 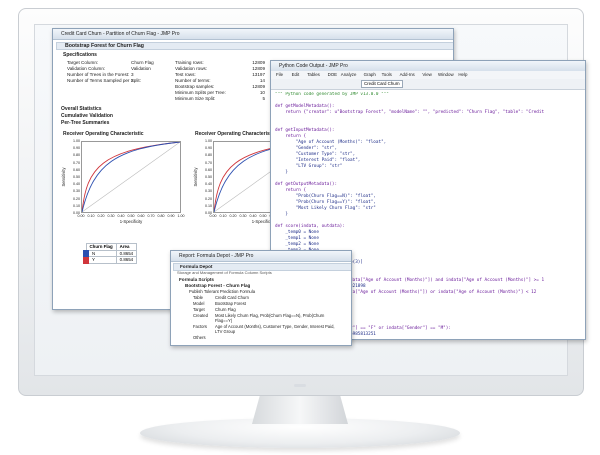 What do you see at coordinates (86, 68) in the screenshot?
I see `spec-label: Validation Column:` at bounding box center [86, 68].